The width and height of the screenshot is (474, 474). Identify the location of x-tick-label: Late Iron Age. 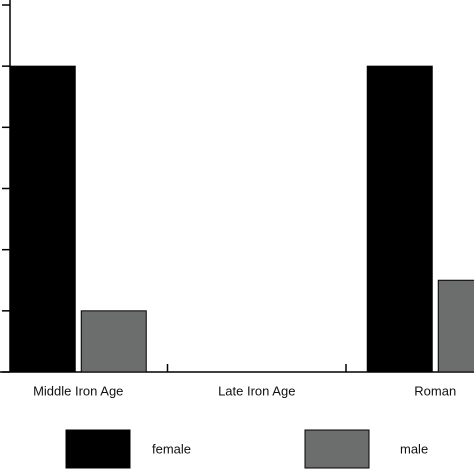
(256, 390).